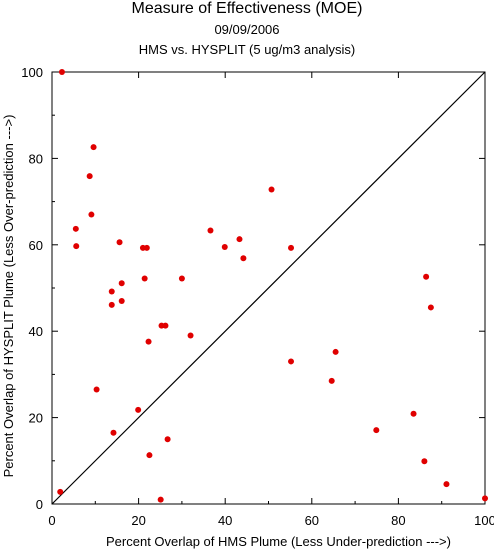 Image resolution: width=494 pixels, height=551 pixels. I want to click on y-tick-label: 0, so click(39, 504).